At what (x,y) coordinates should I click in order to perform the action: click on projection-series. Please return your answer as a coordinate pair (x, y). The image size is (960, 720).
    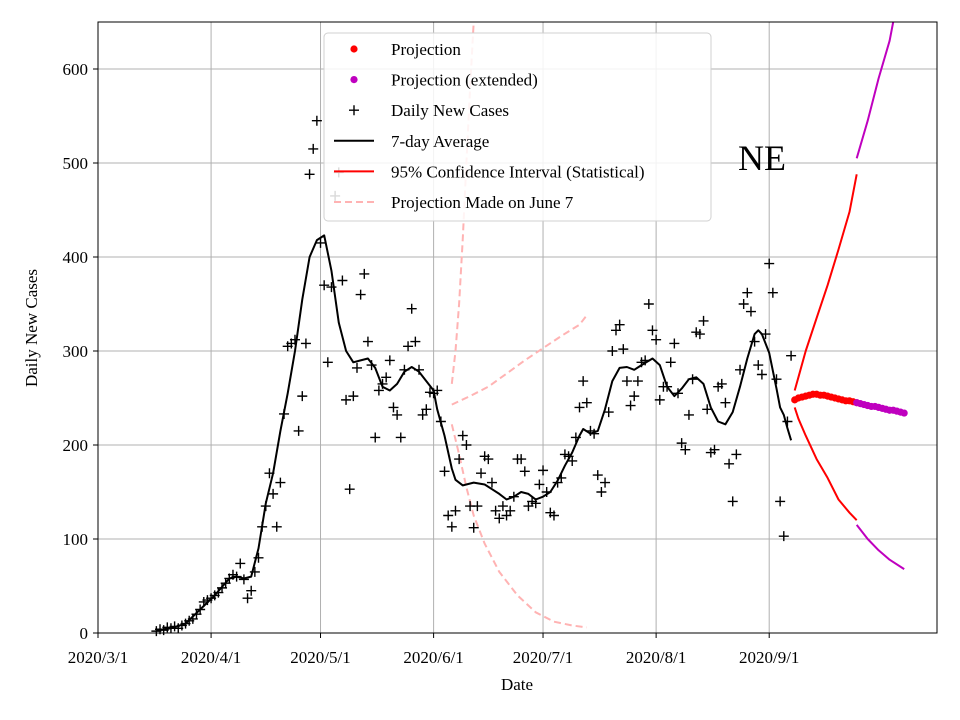
    Looking at the image, I should click on (826, 398).